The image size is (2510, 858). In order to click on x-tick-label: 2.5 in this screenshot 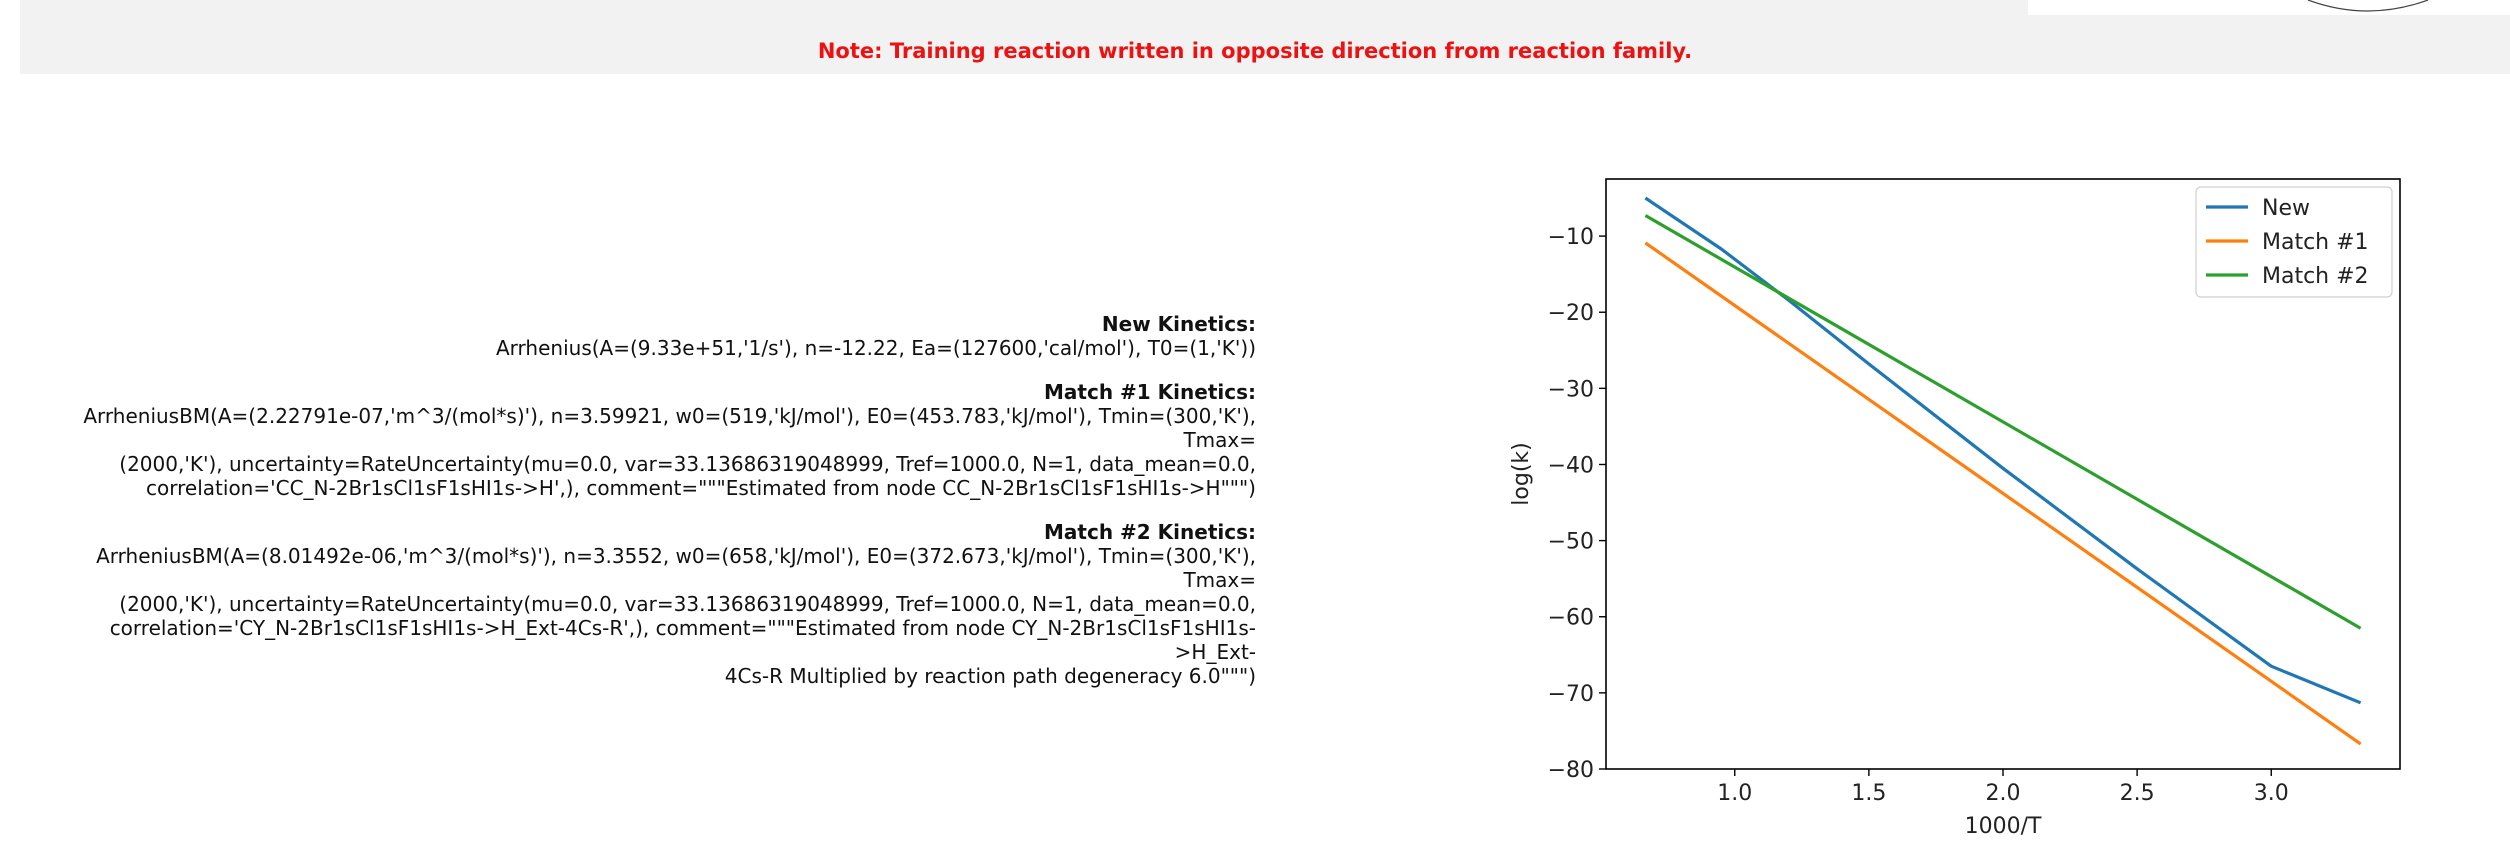, I will do `click(2137, 793)`.